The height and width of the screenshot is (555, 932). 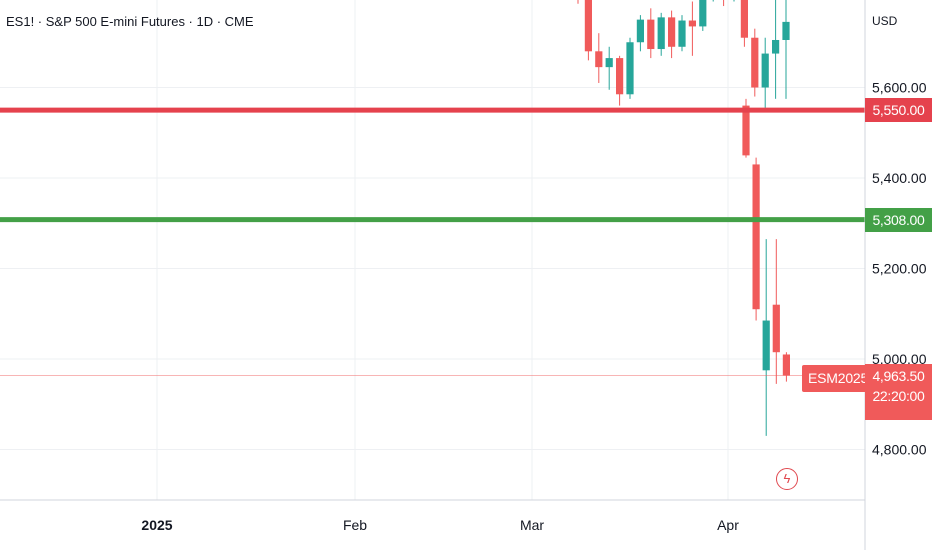 I want to click on level-tag-support: 5,308.00, so click(x=898, y=220).